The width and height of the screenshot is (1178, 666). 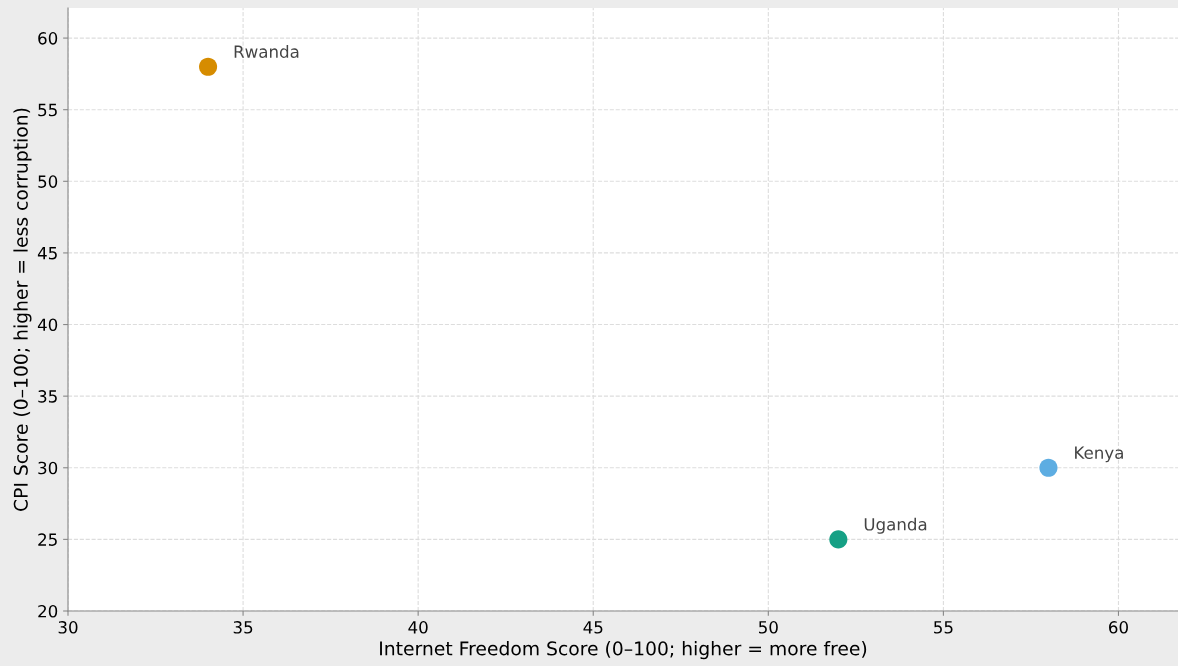 I want to click on x-tick-label: 50, so click(x=768, y=627).